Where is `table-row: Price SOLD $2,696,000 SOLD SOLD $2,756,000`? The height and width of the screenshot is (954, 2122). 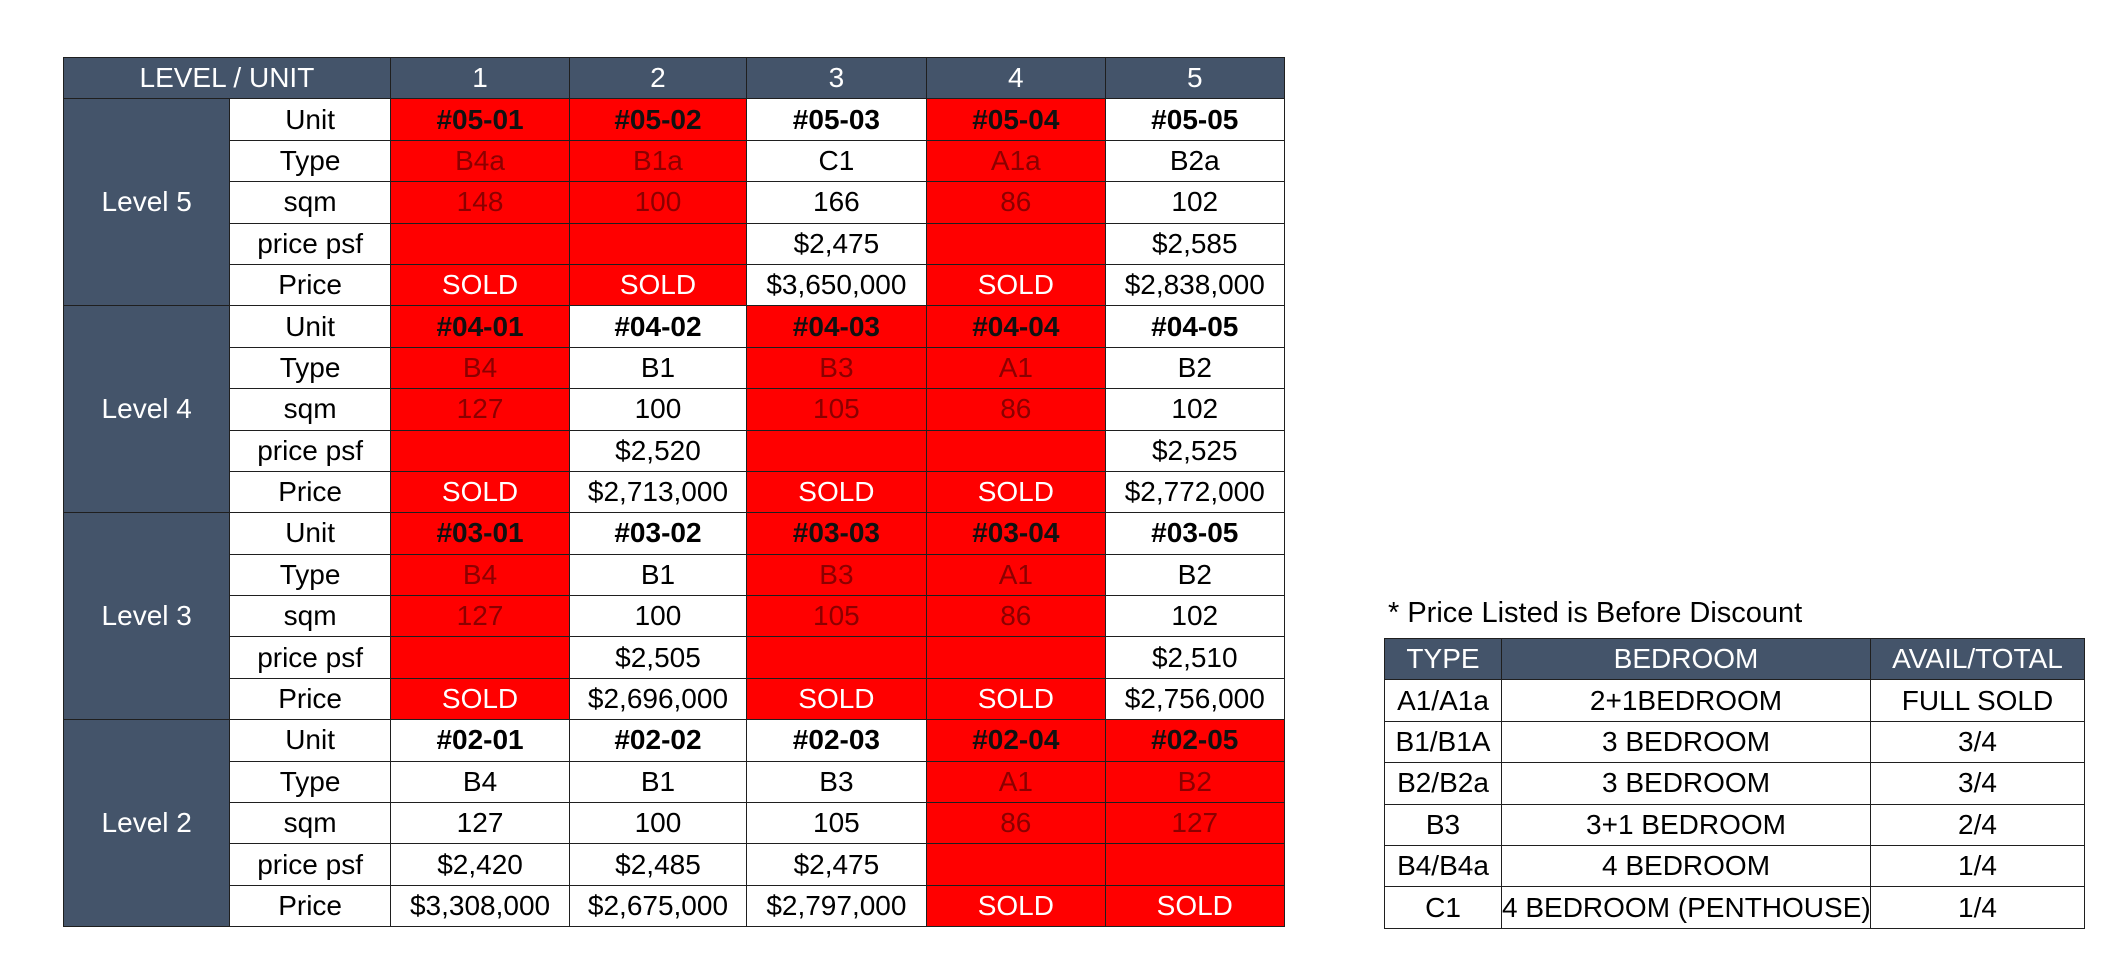
table-row: Price SOLD $2,696,000 SOLD SOLD $2,756,000 is located at coordinates (675, 699).